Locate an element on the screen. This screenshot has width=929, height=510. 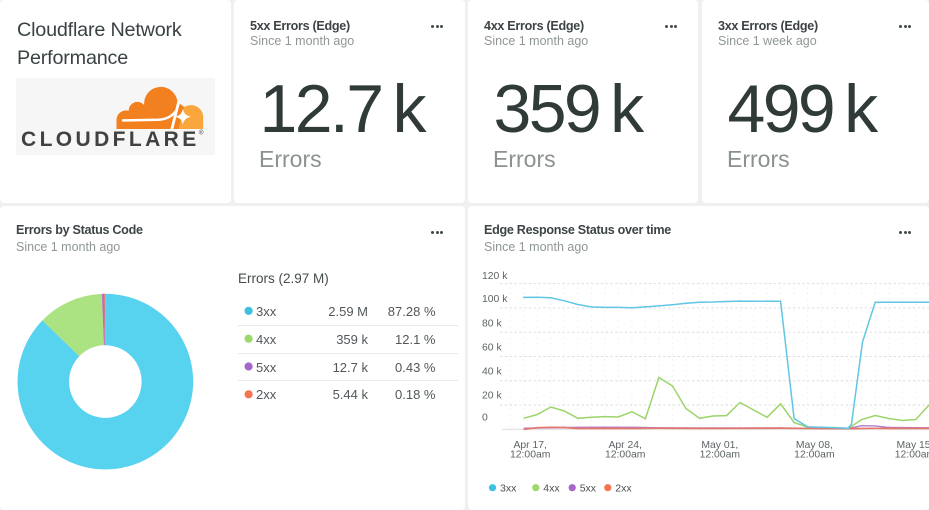
svg-text: 4xx is located at coordinates (551, 489).